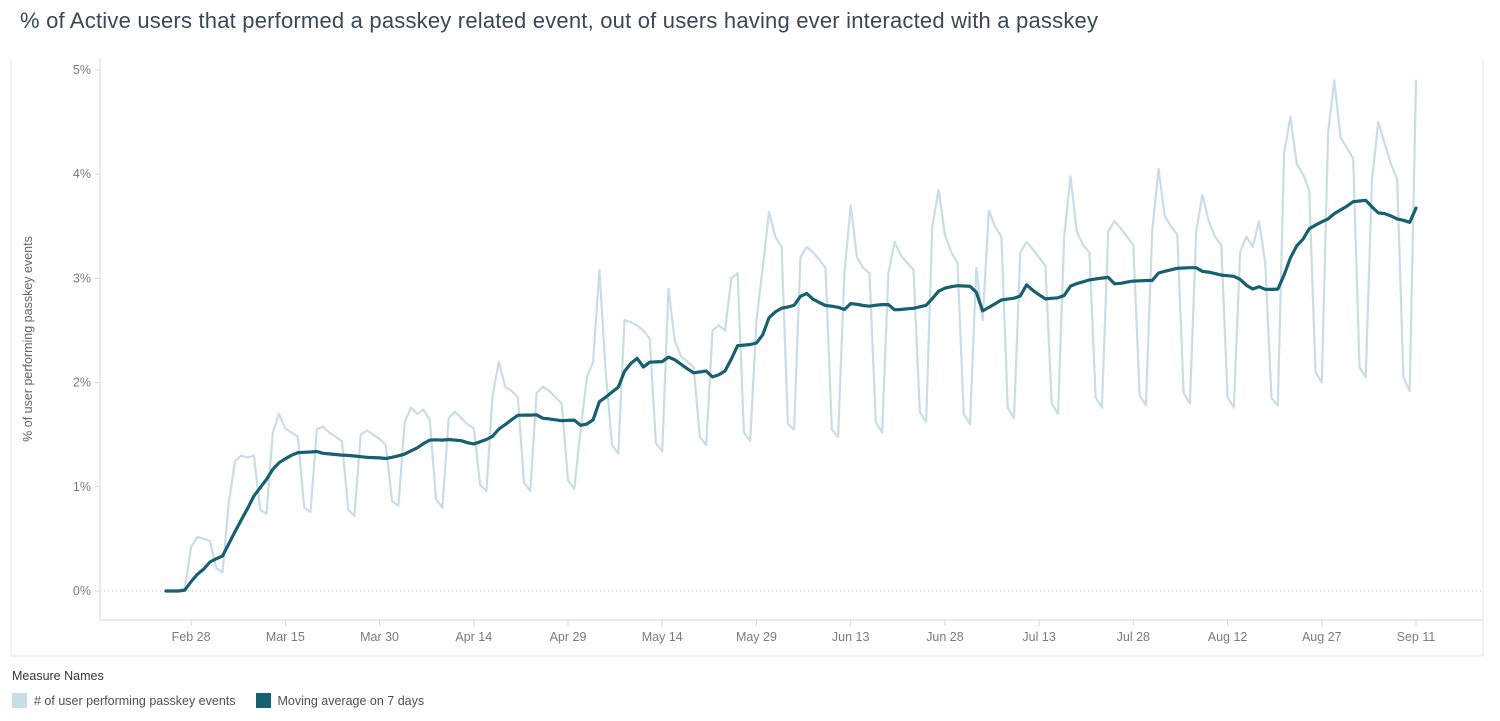 This screenshot has height=721, width=1500. Describe the element at coordinates (851, 637) in the screenshot. I see `x-tick-label: Jun 13` at that location.